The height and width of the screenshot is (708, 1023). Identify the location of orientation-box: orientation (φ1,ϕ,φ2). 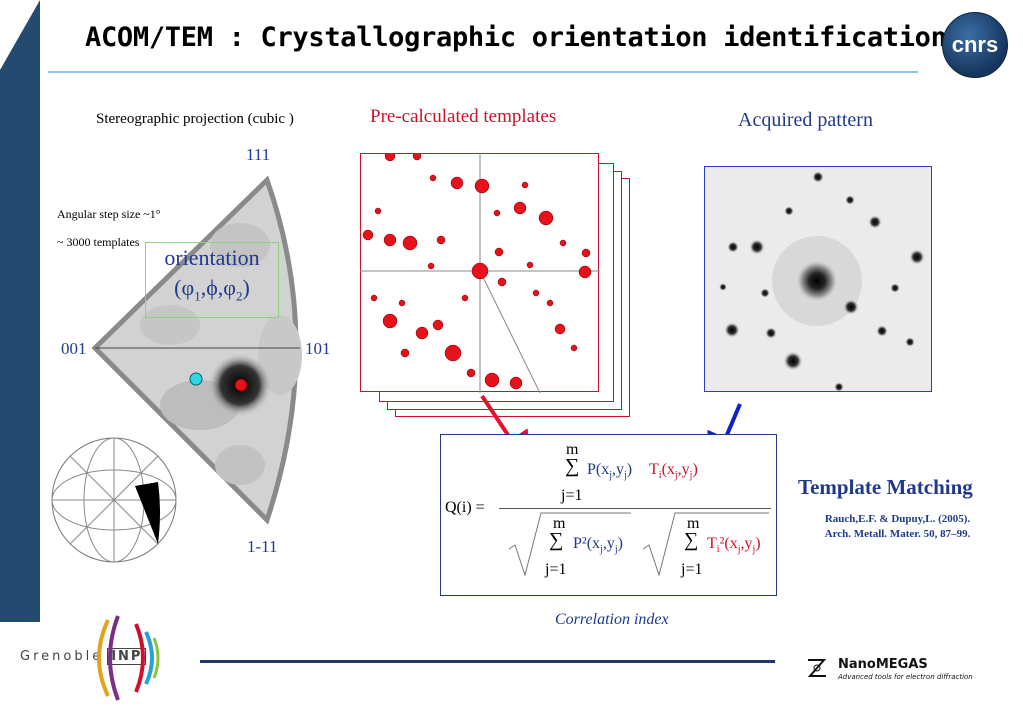
(212, 280).